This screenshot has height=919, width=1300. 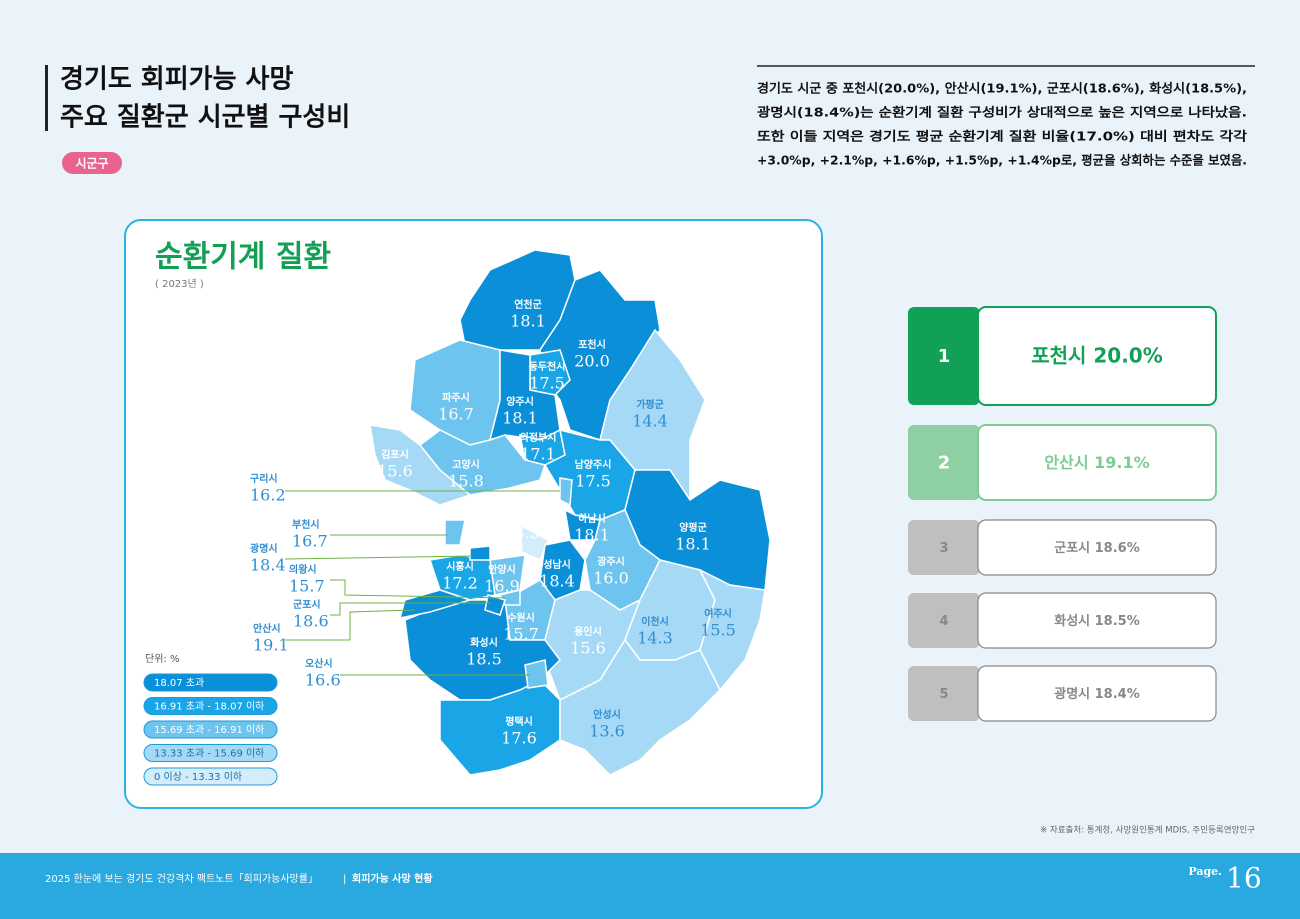 What do you see at coordinates (179, 683) in the screenshot?
I see `legend-label: 18.07 초과` at bounding box center [179, 683].